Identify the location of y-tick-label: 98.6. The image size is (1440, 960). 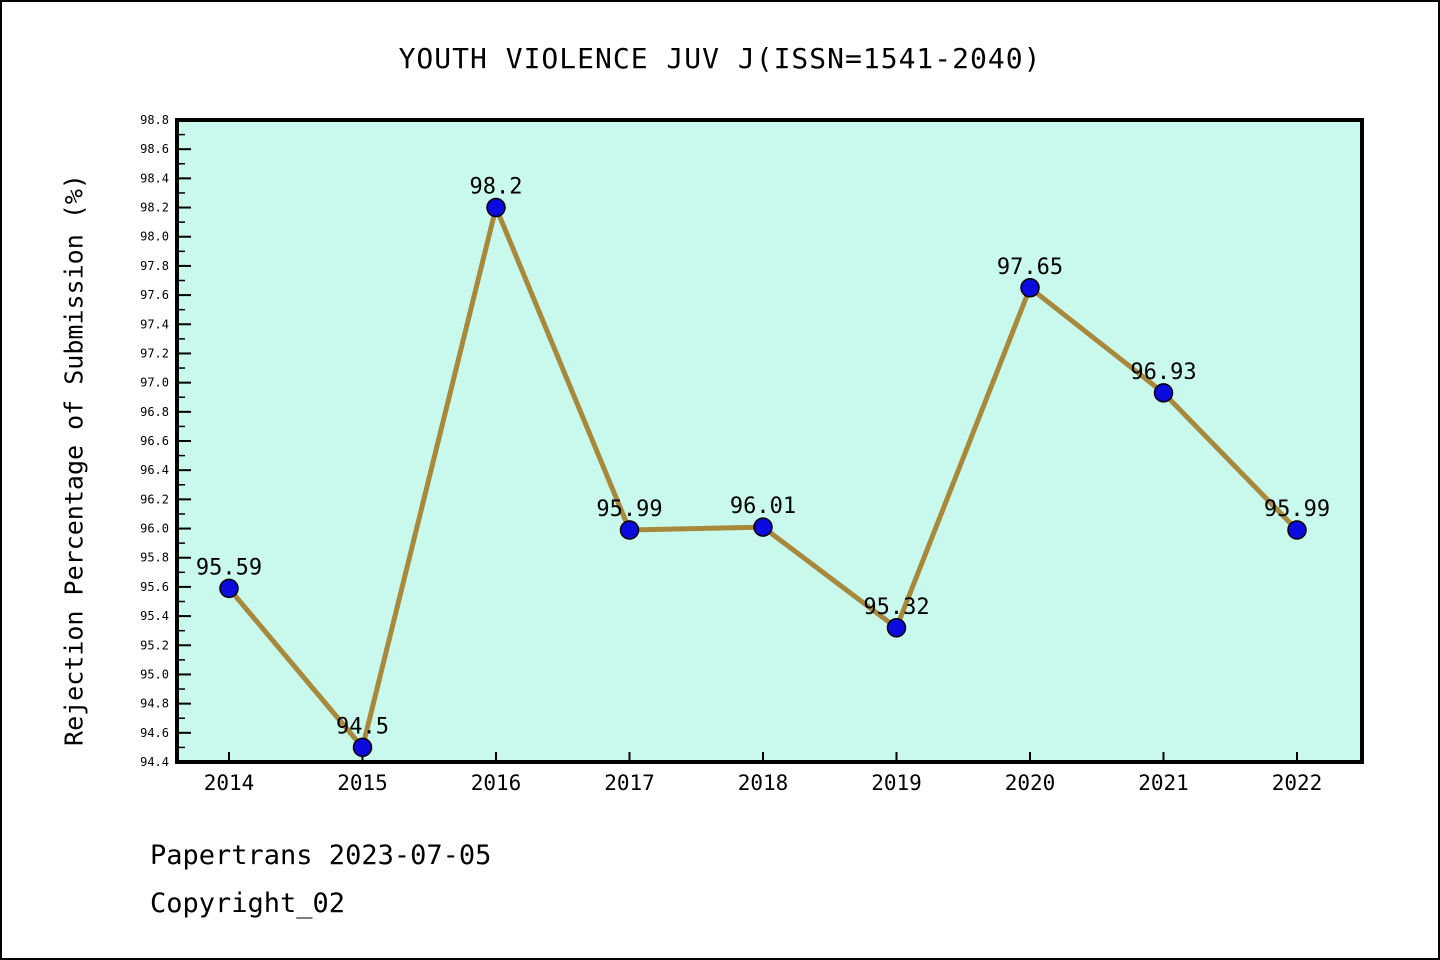
(154, 149).